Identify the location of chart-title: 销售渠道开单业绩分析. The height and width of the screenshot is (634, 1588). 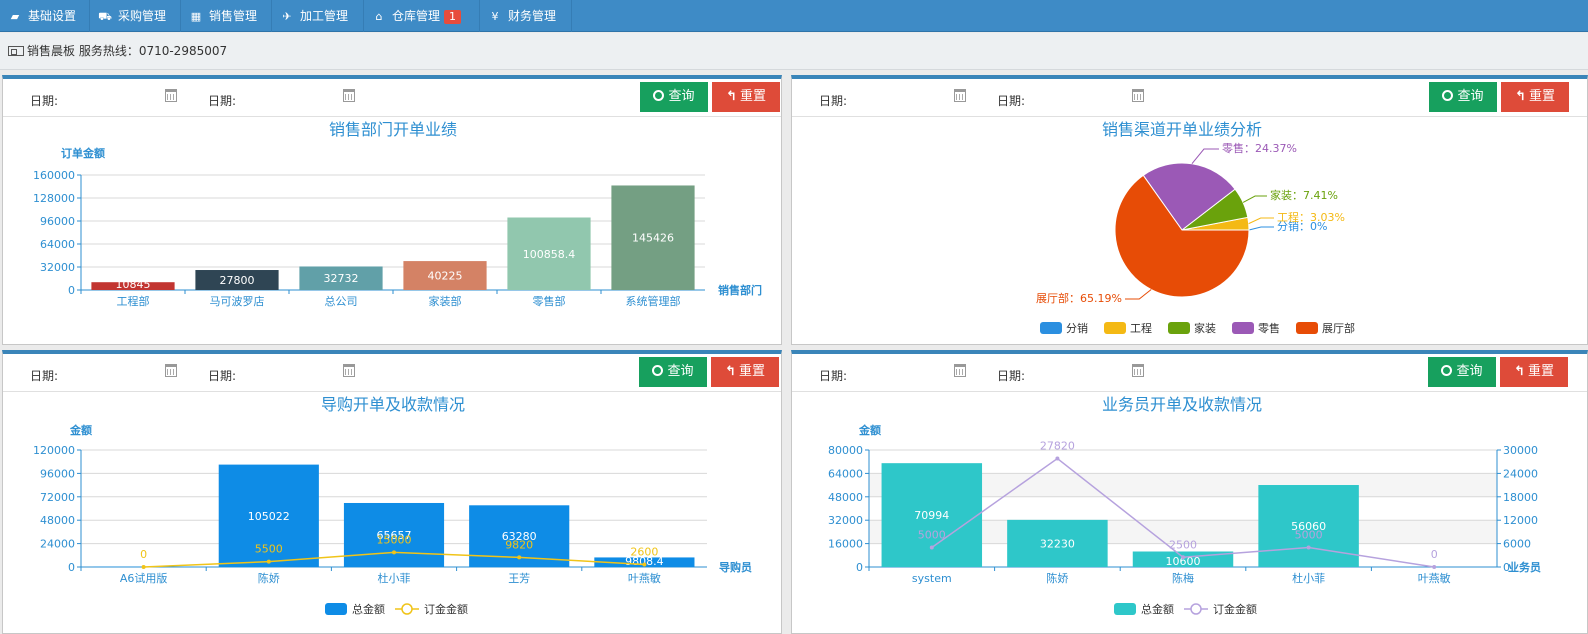
(1182, 129).